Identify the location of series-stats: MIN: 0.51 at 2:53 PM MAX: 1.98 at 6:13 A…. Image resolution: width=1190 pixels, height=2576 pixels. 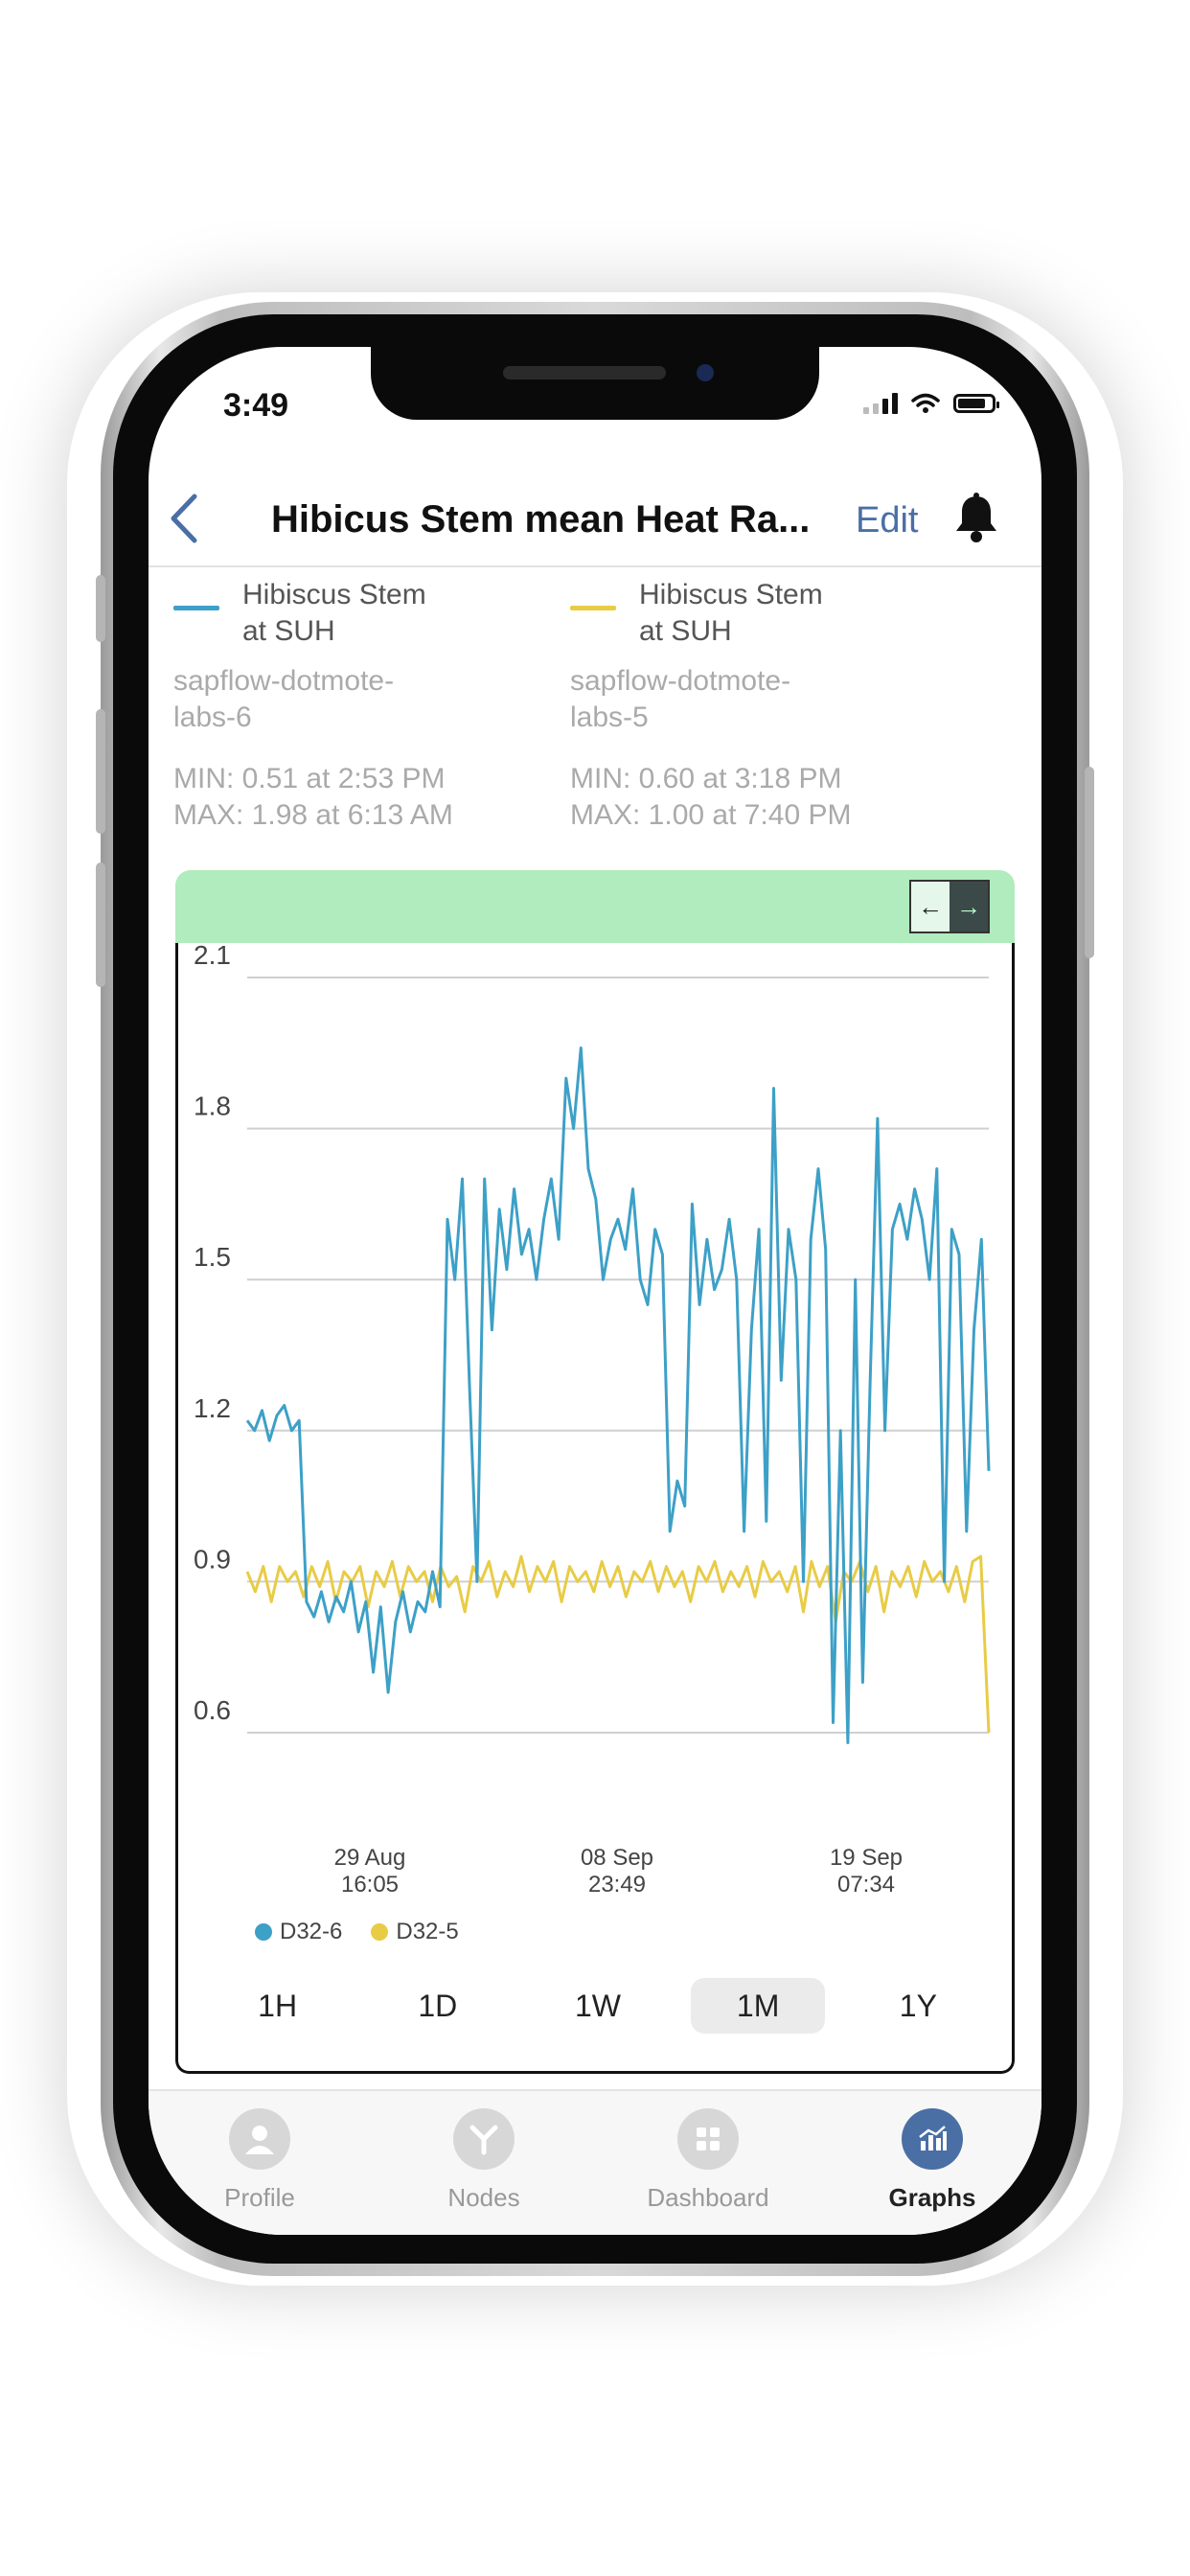
(365, 797).